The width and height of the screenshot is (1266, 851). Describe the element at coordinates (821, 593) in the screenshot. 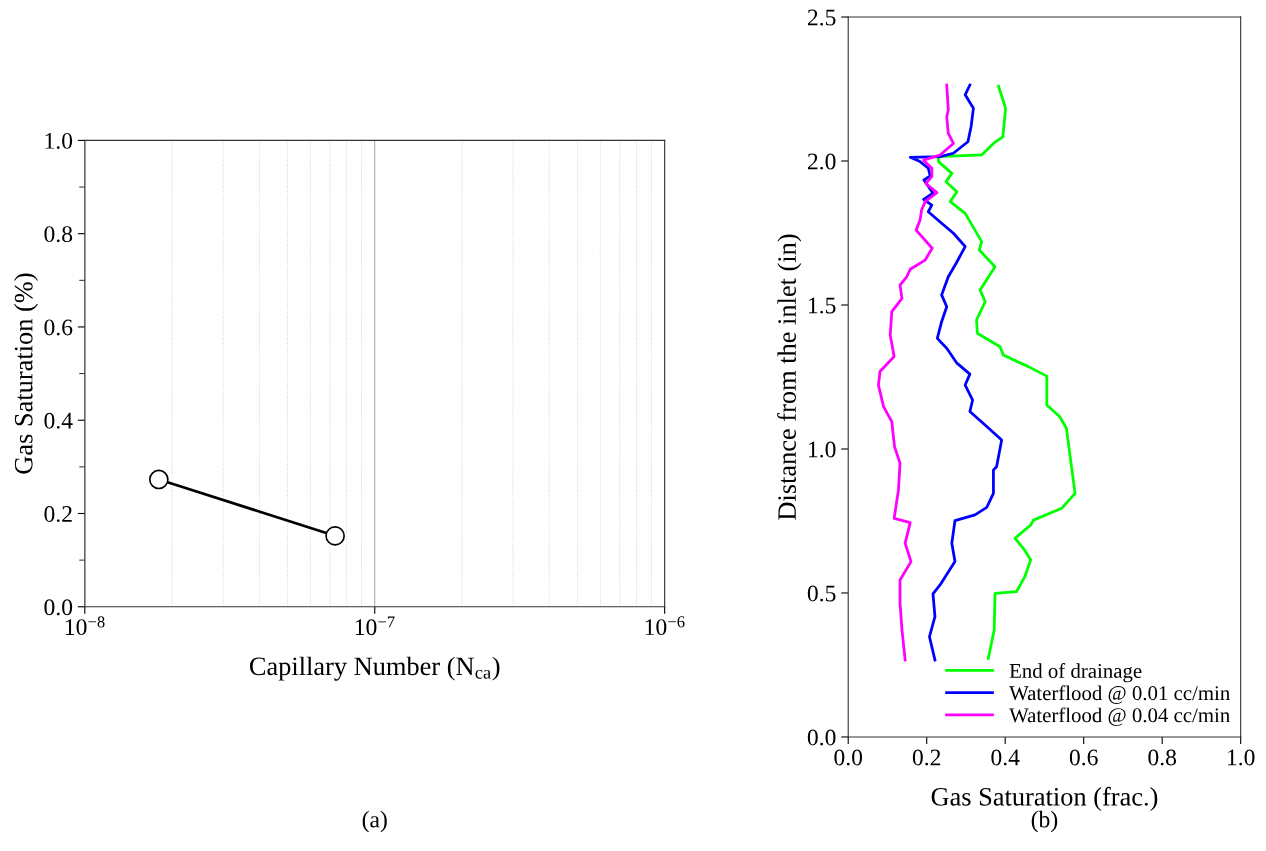

I see `y-tick-label: 0.5` at that location.